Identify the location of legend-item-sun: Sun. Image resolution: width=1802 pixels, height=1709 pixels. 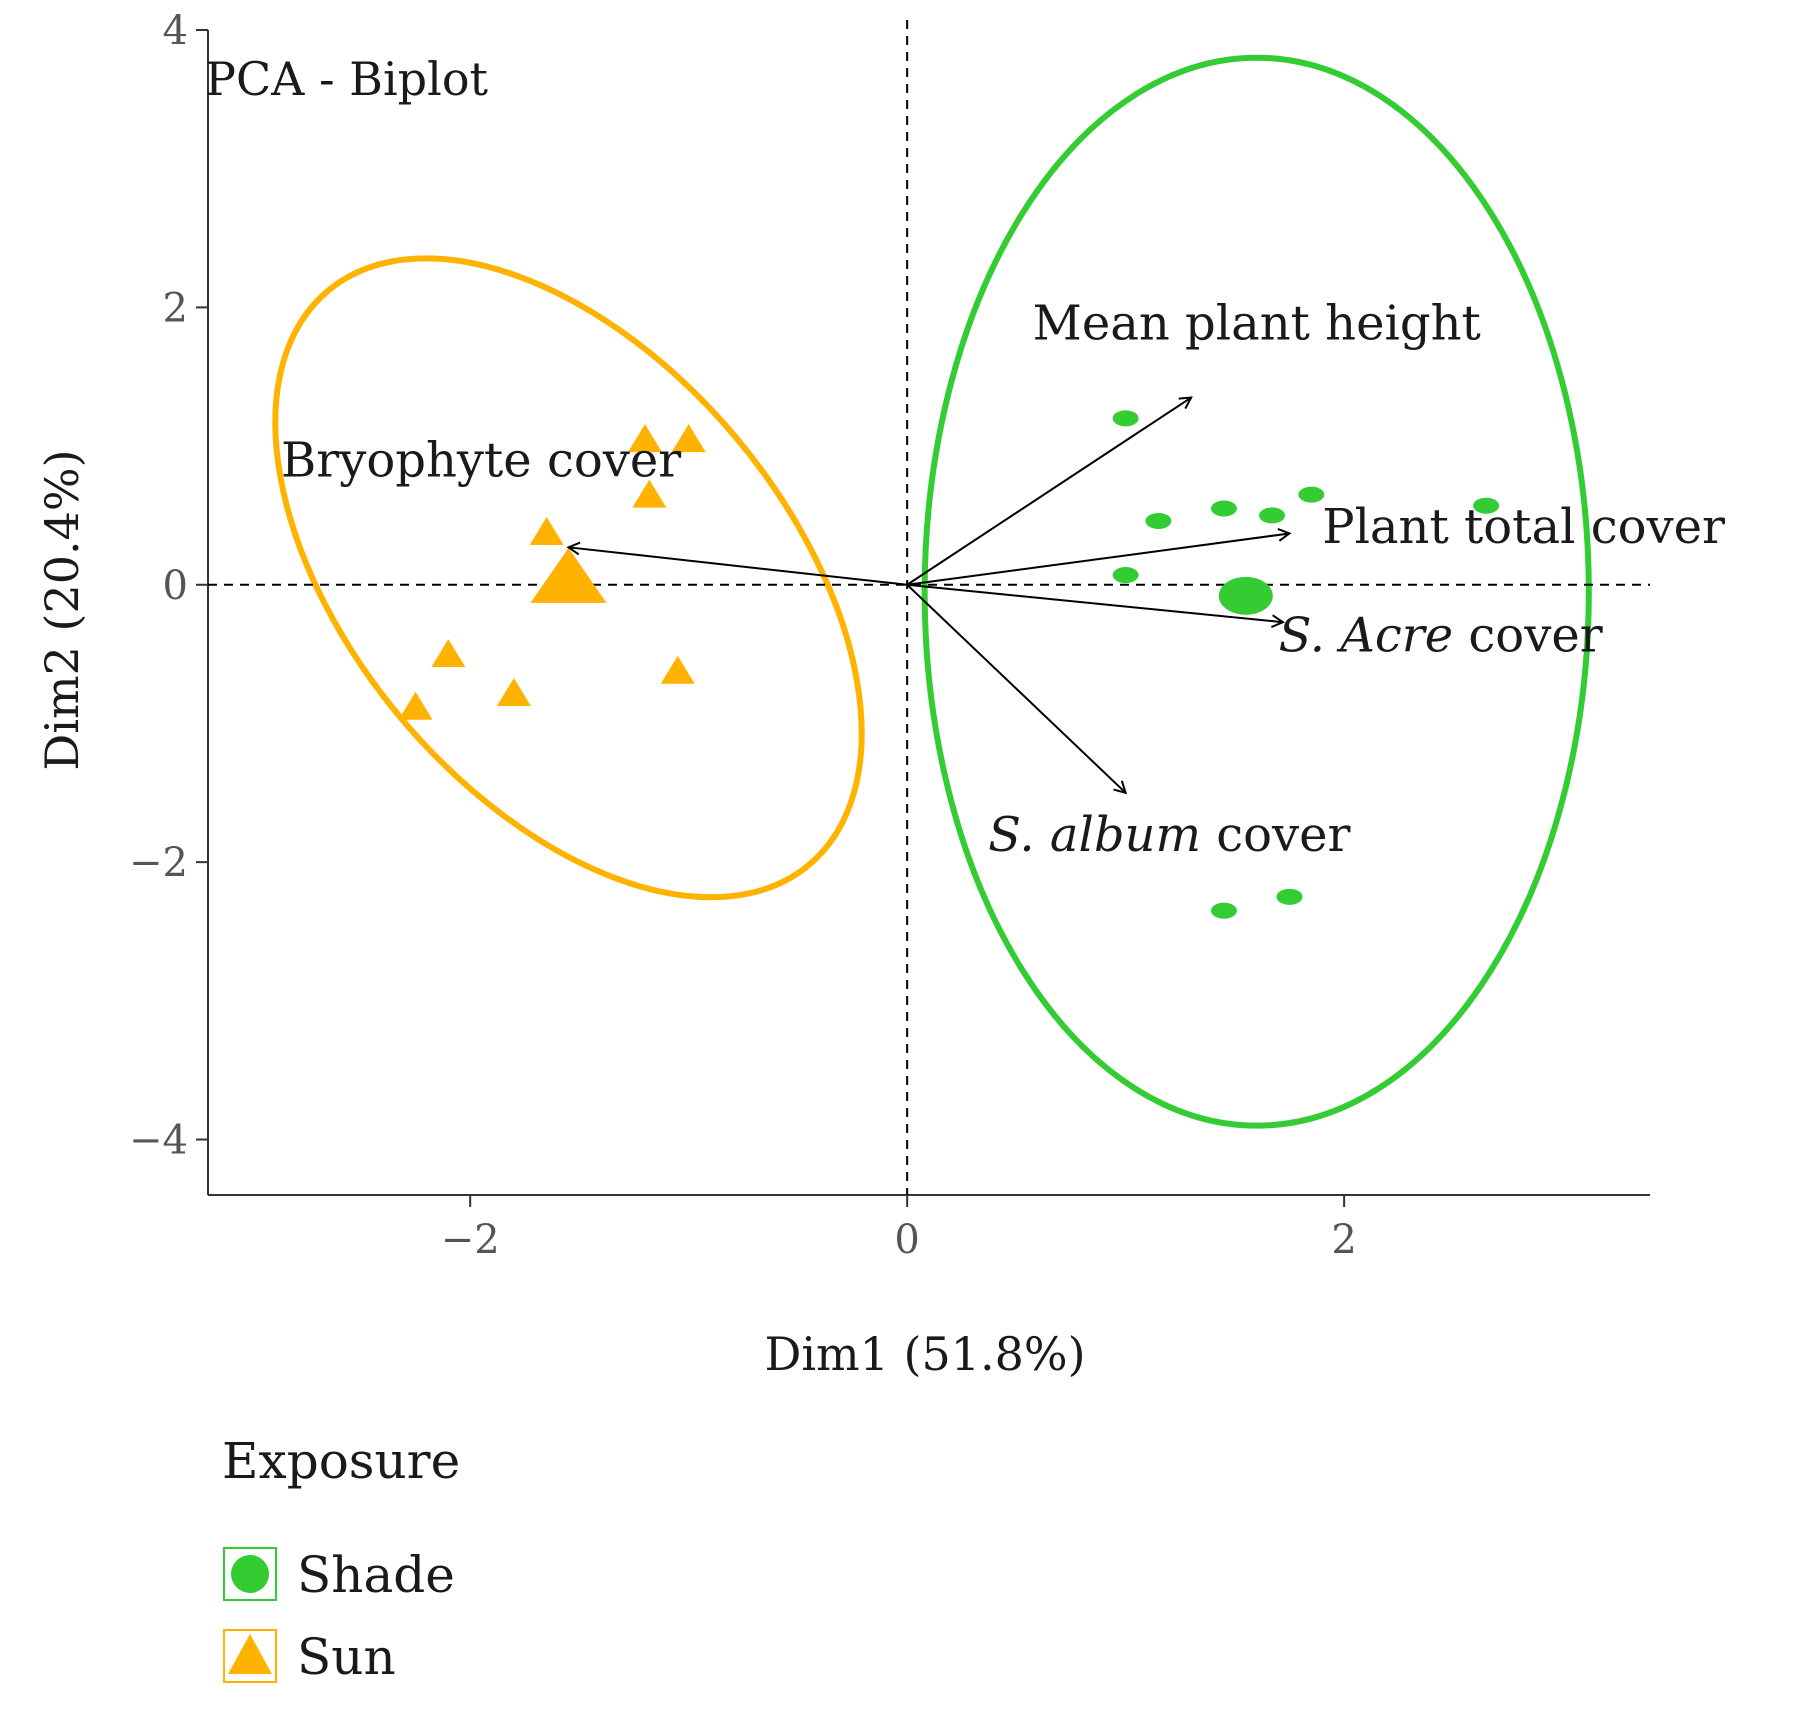
(309, 1657).